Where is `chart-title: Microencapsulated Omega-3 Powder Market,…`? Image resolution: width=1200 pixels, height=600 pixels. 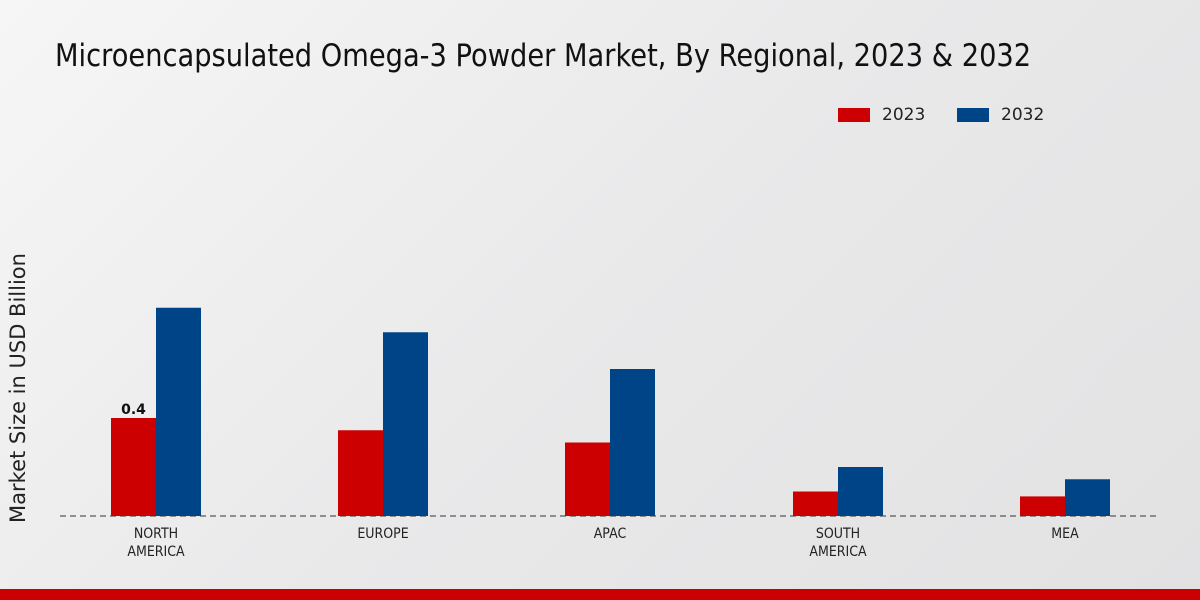 chart-title: Microencapsulated Omega-3 Powder Market,… is located at coordinates (543, 56).